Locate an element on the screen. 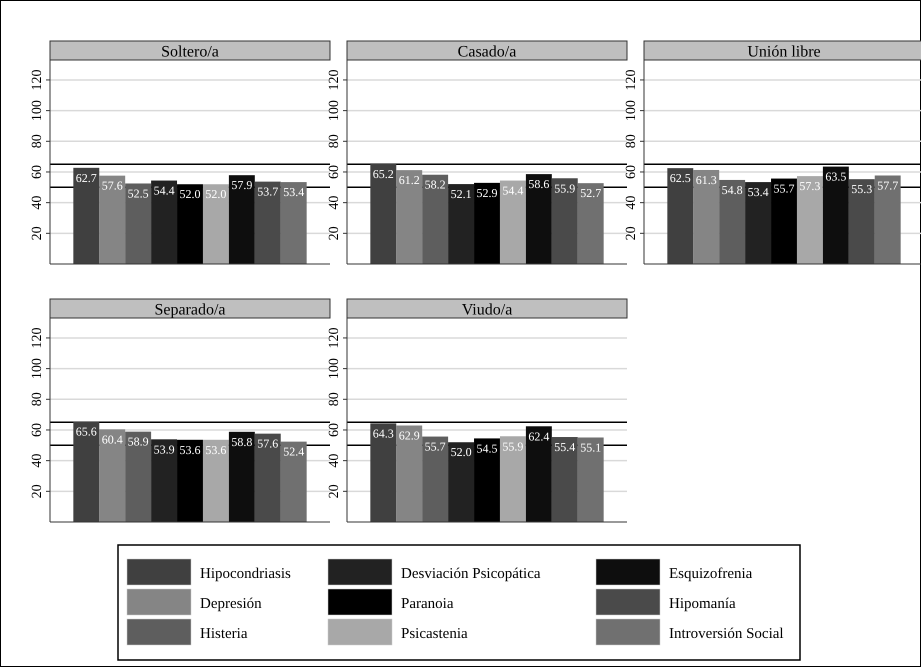 This screenshot has height=667, width=921. legend-label: Introversión Social is located at coordinates (726, 634).